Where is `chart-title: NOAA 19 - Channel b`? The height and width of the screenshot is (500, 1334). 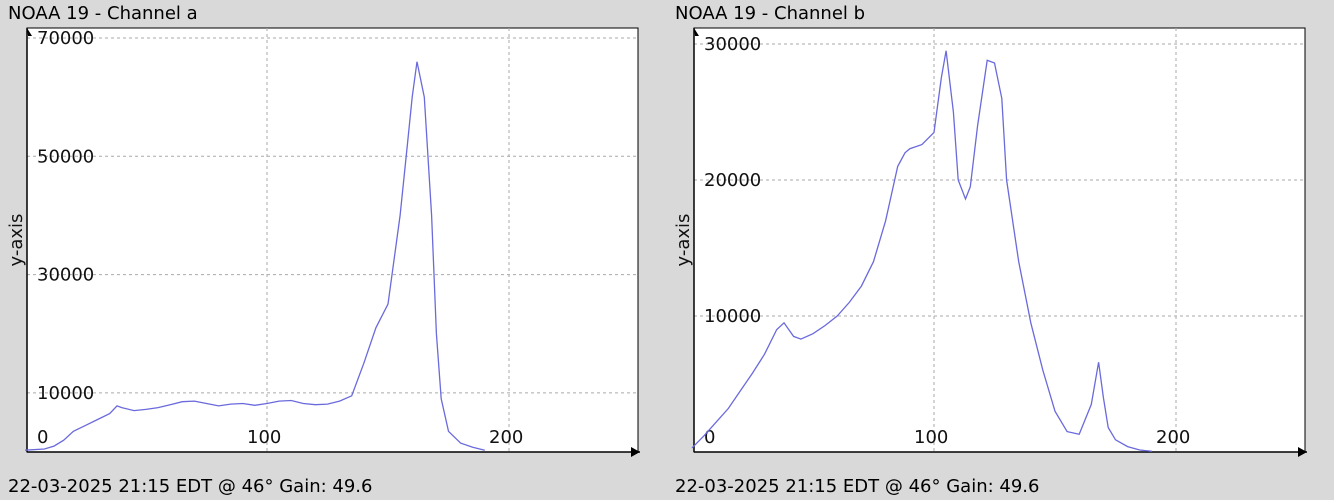 chart-title: NOAA 19 - Channel b is located at coordinates (770, 13).